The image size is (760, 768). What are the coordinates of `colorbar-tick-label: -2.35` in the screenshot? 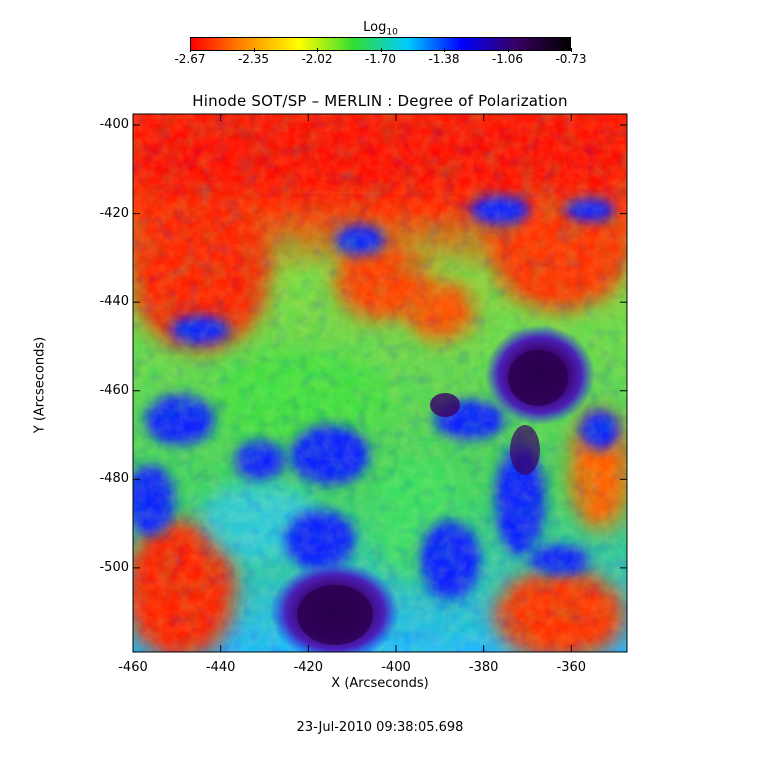 It's located at (253, 59).